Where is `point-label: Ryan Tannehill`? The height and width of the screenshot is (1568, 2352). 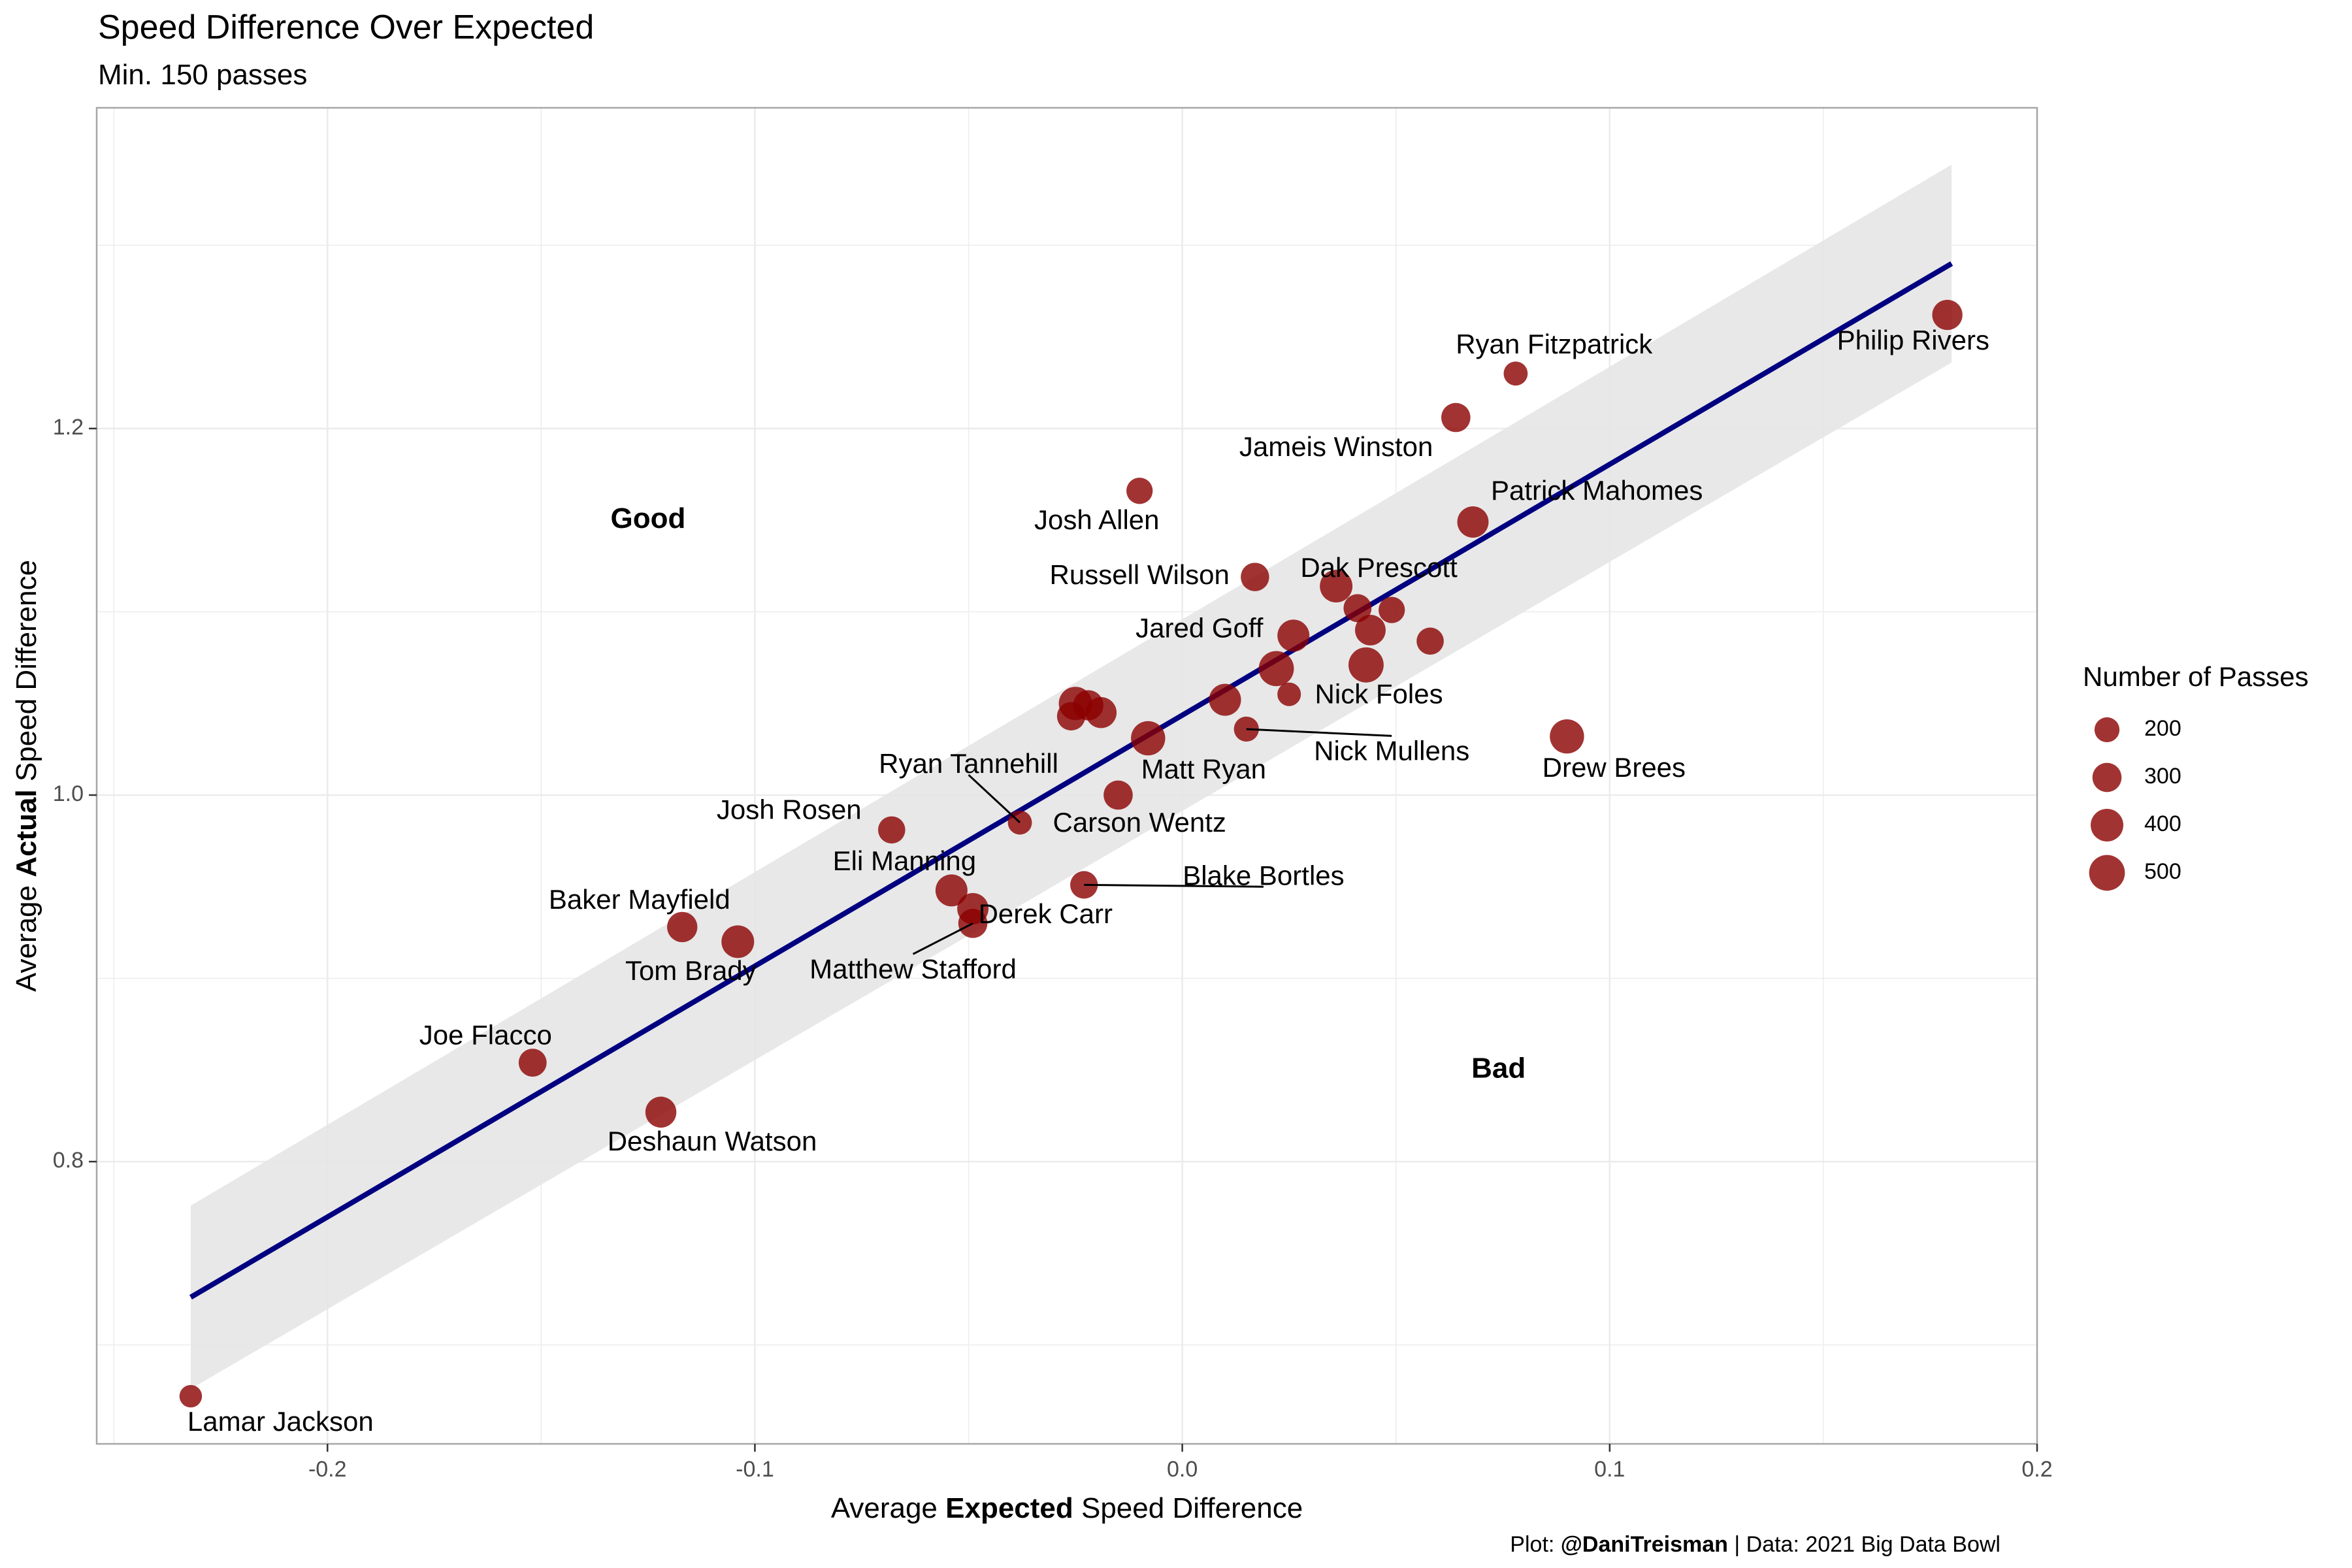 point-label: Ryan Tannehill is located at coordinates (968, 763).